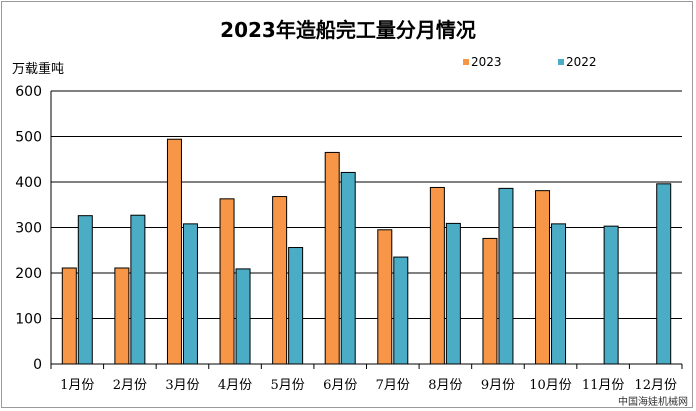  Describe the element at coordinates (37, 365) in the screenshot. I see `y-tick-label: 0` at that location.